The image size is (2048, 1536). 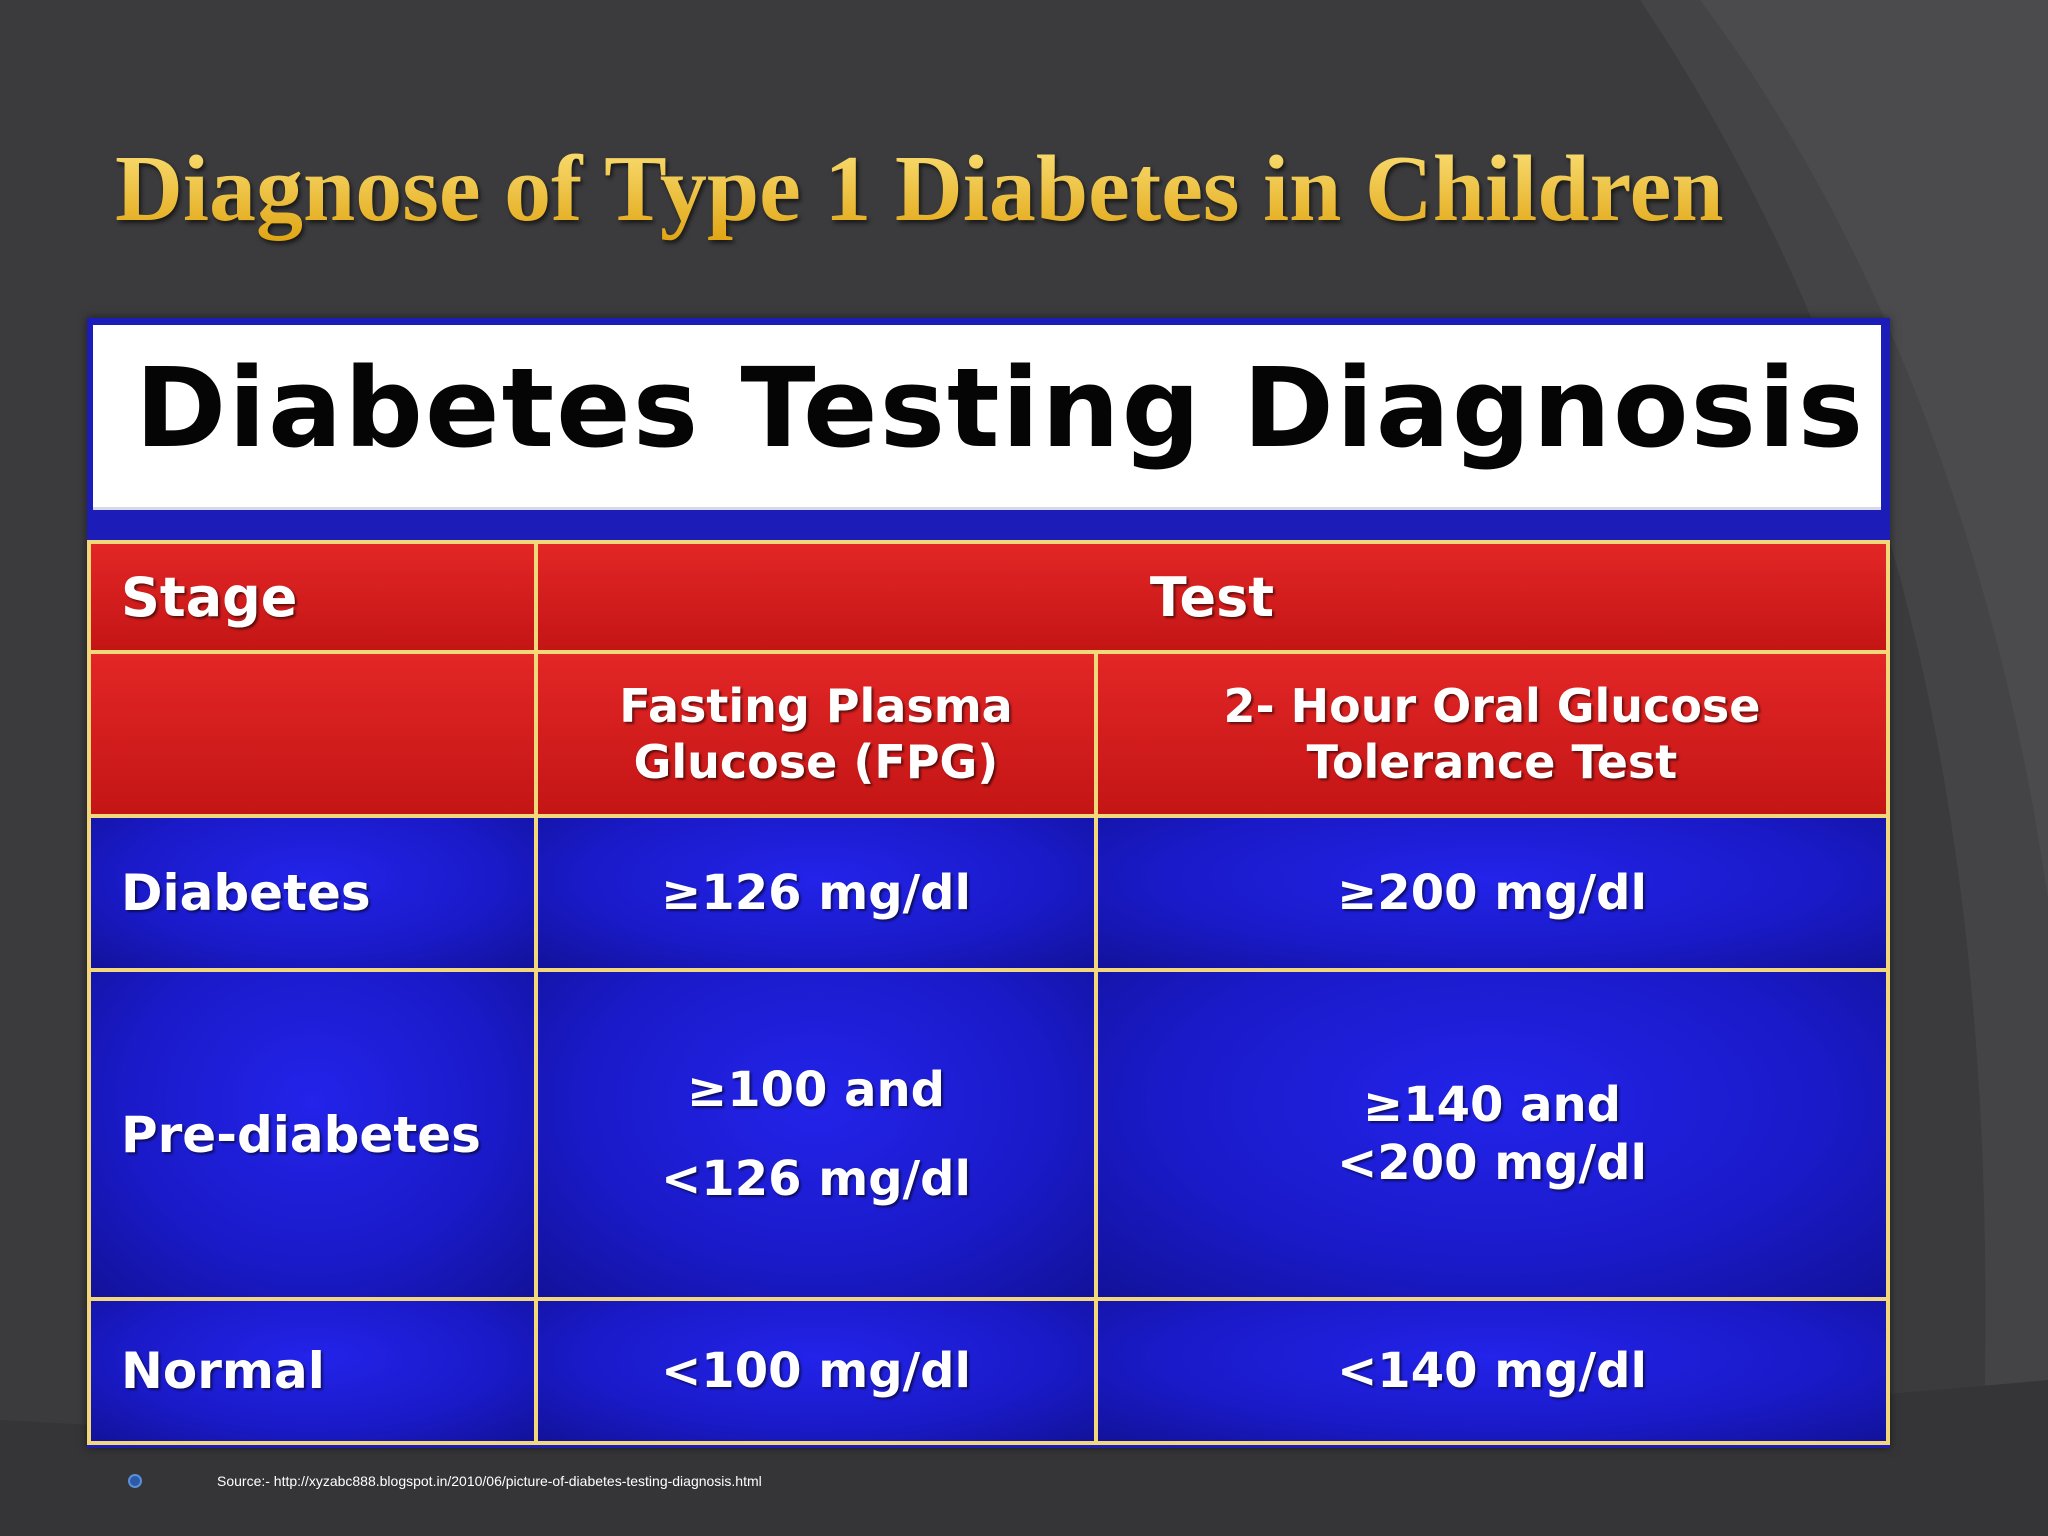 What do you see at coordinates (135, 1481) in the screenshot?
I see `bullet-icon` at bounding box center [135, 1481].